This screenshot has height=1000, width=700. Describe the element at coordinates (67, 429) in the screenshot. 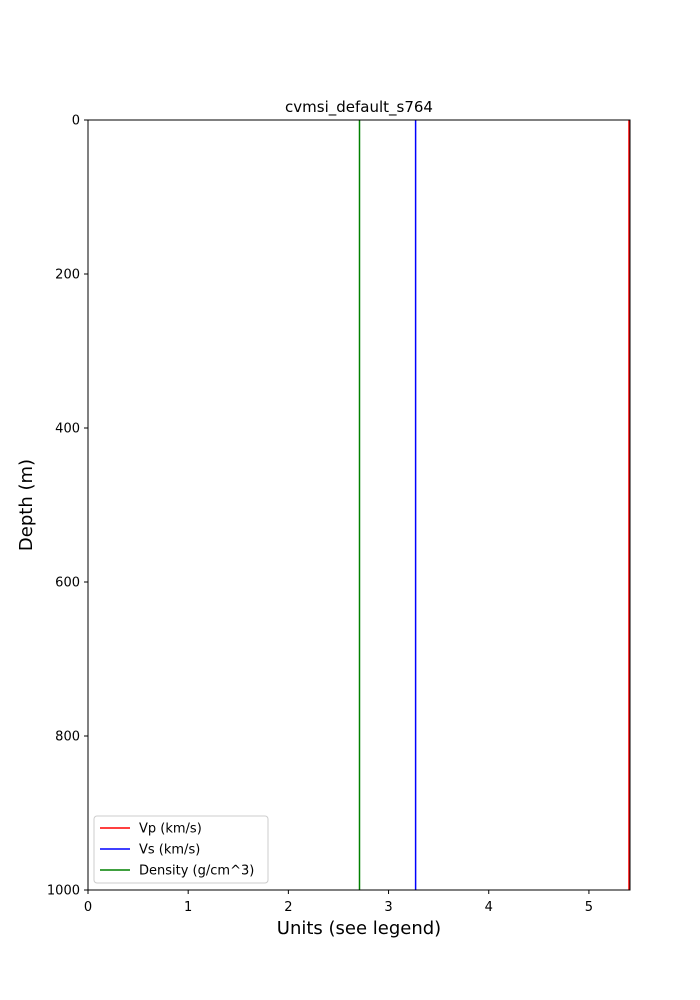

I see `y-tick-label: 400` at that location.